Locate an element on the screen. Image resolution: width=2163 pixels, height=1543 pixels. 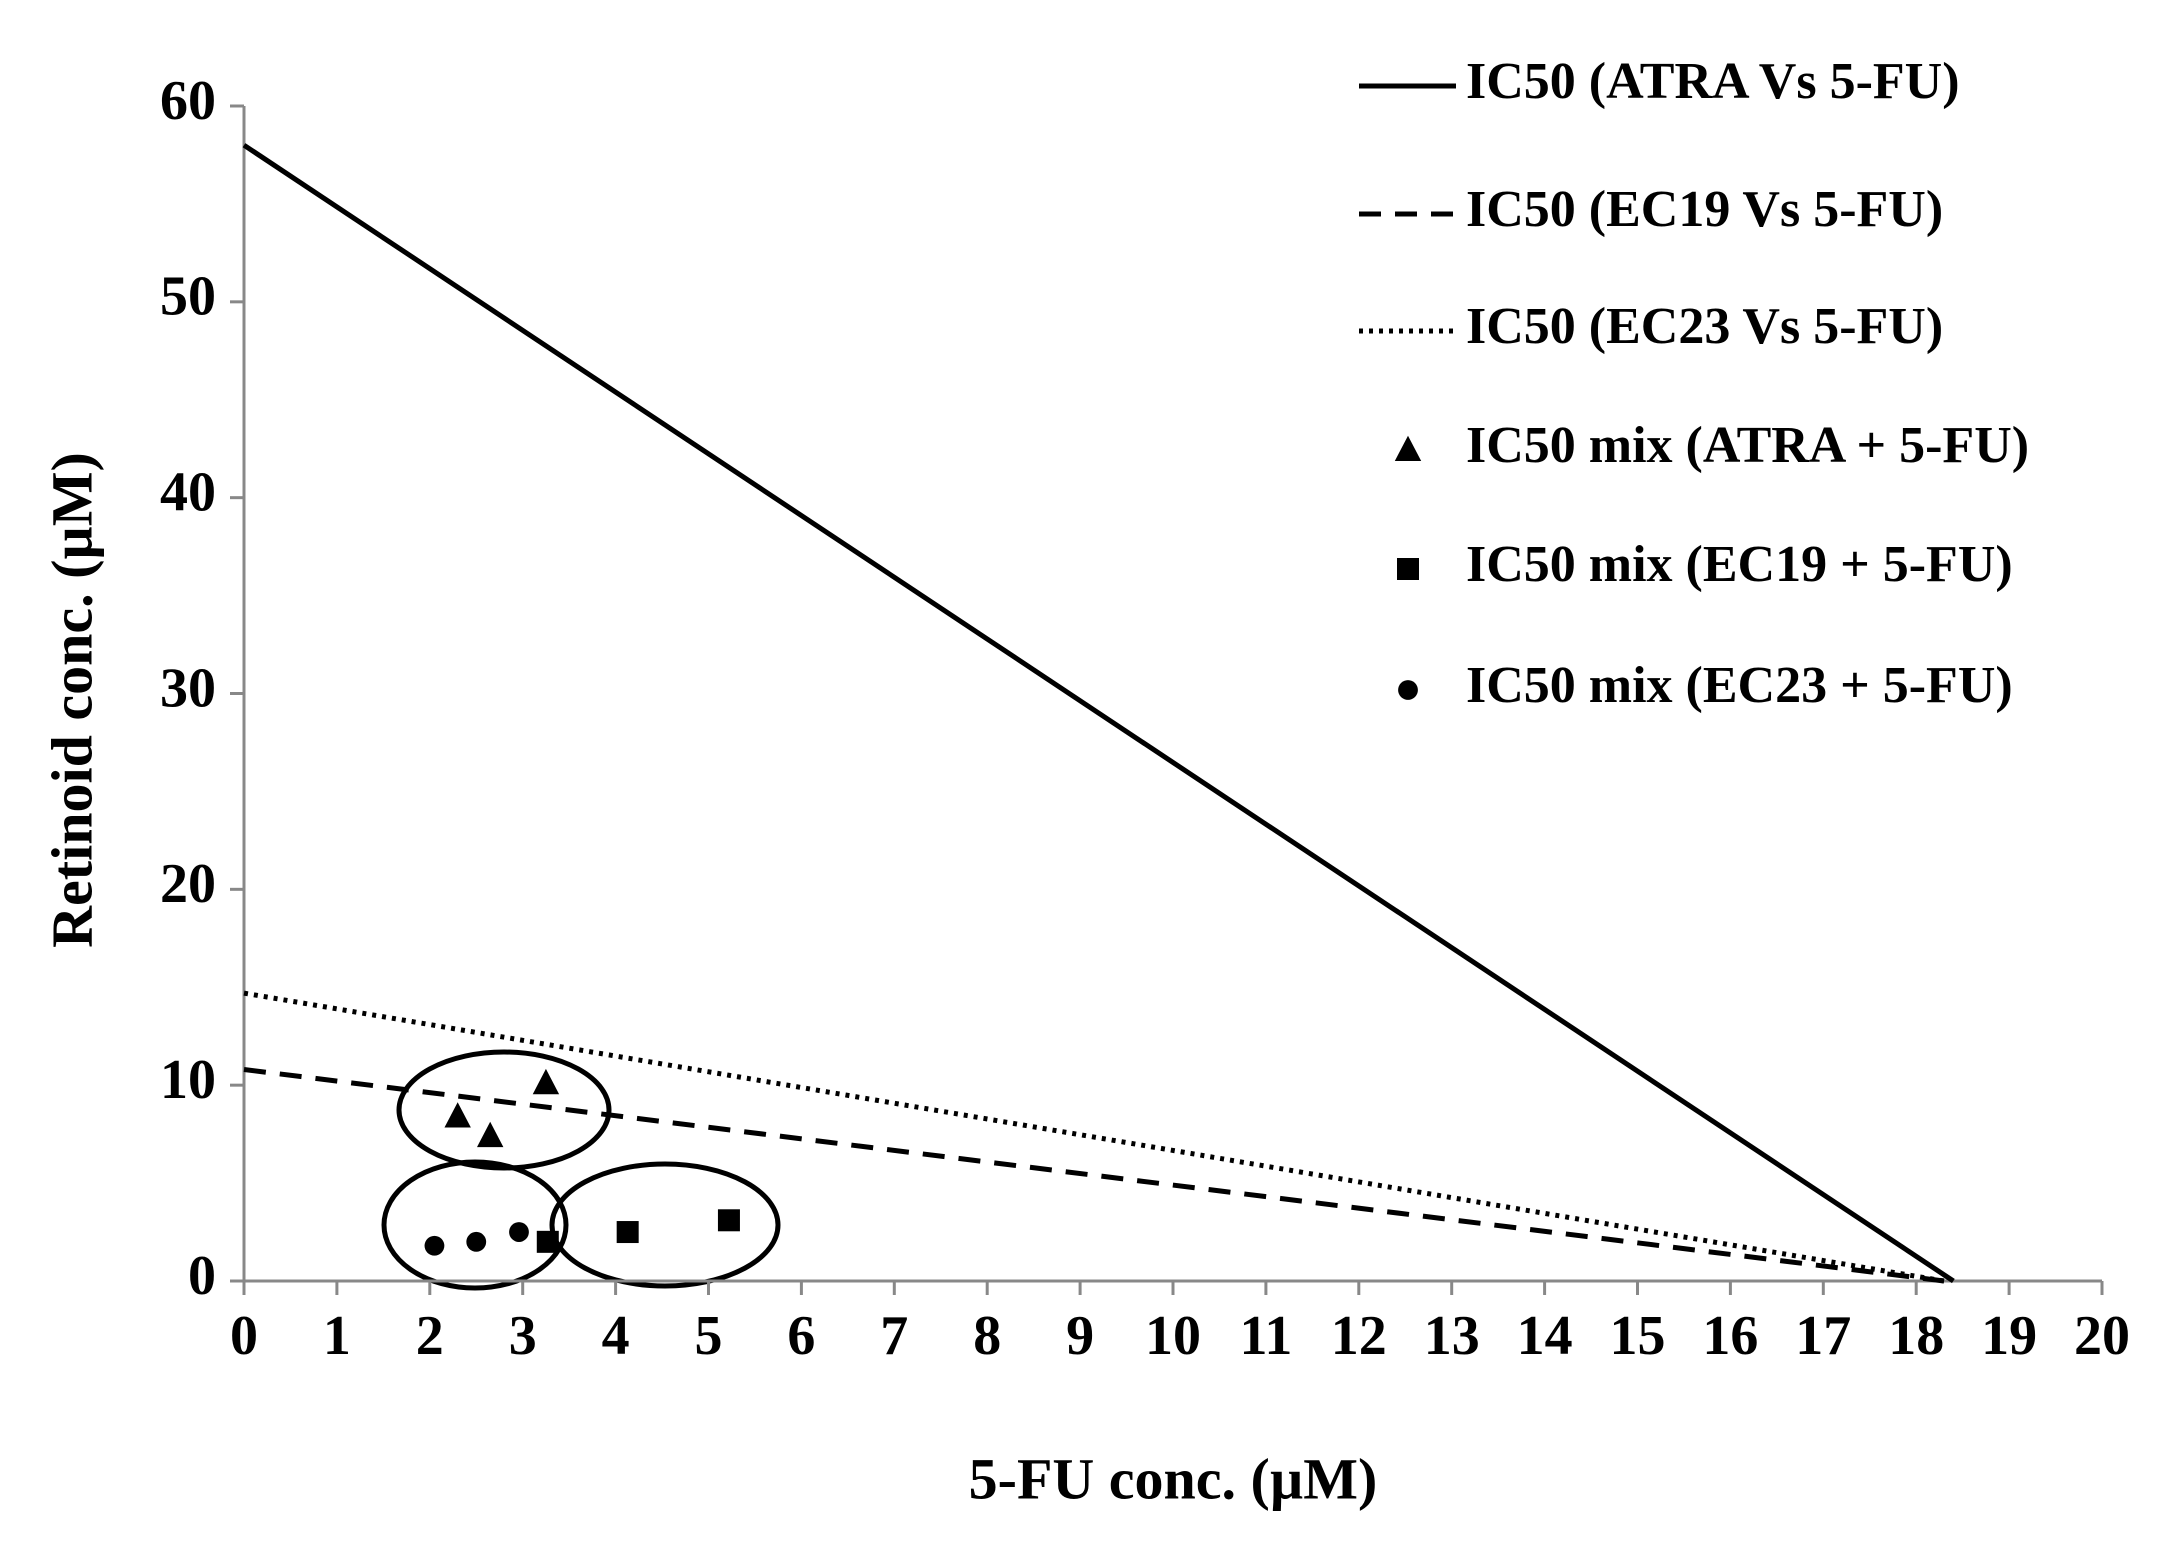
y-tick-label: 10 is located at coordinates (188, 1080).